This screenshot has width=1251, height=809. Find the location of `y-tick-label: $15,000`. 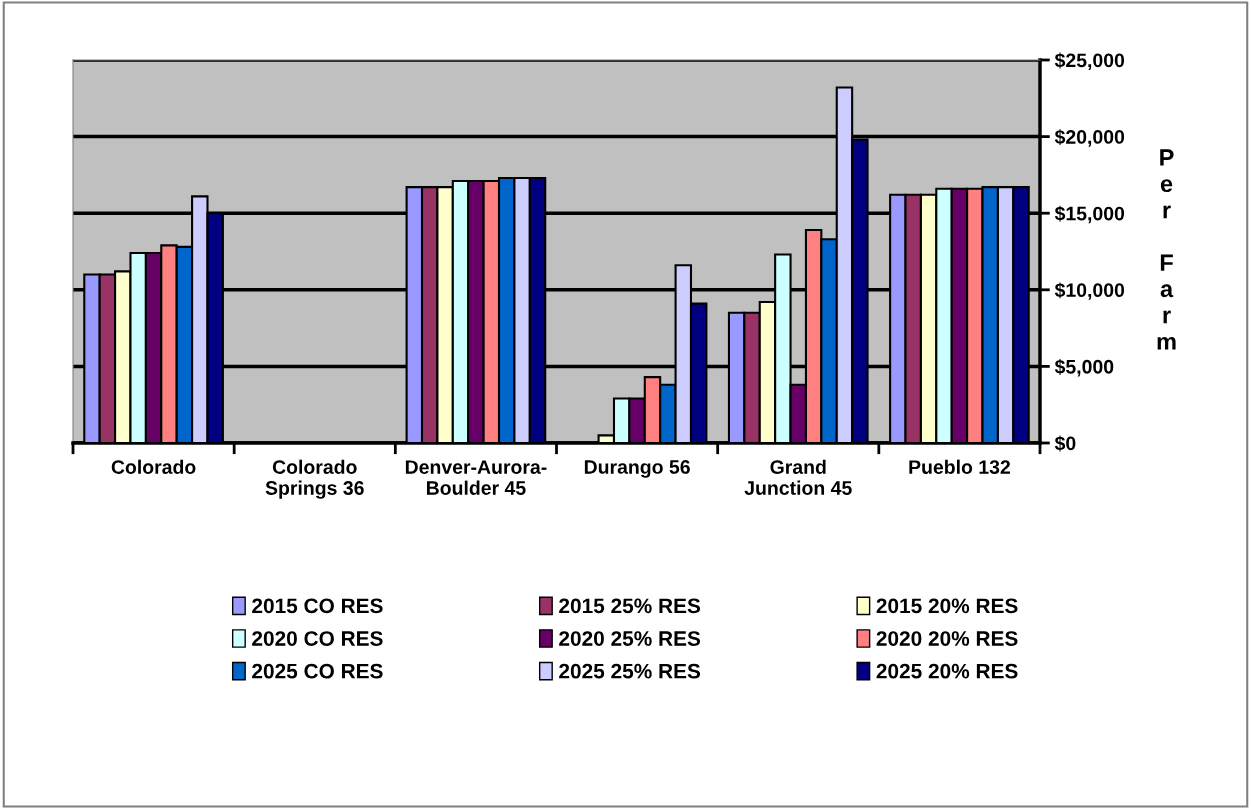

y-tick-label: $15,000 is located at coordinates (1089, 214).